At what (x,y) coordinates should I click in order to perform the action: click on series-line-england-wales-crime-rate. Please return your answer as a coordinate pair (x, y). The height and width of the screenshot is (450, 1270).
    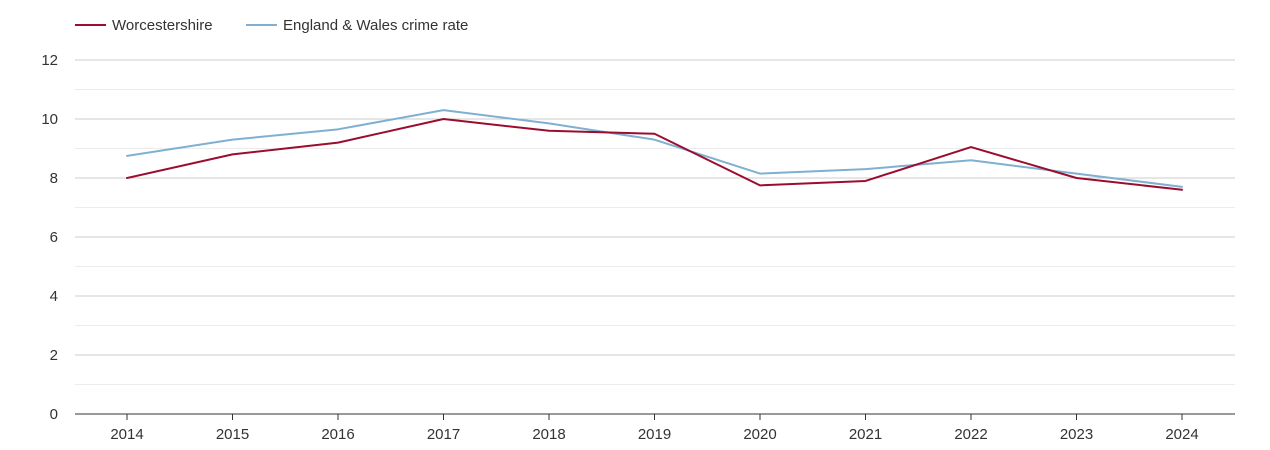
    Looking at the image, I should click on (654, 148).